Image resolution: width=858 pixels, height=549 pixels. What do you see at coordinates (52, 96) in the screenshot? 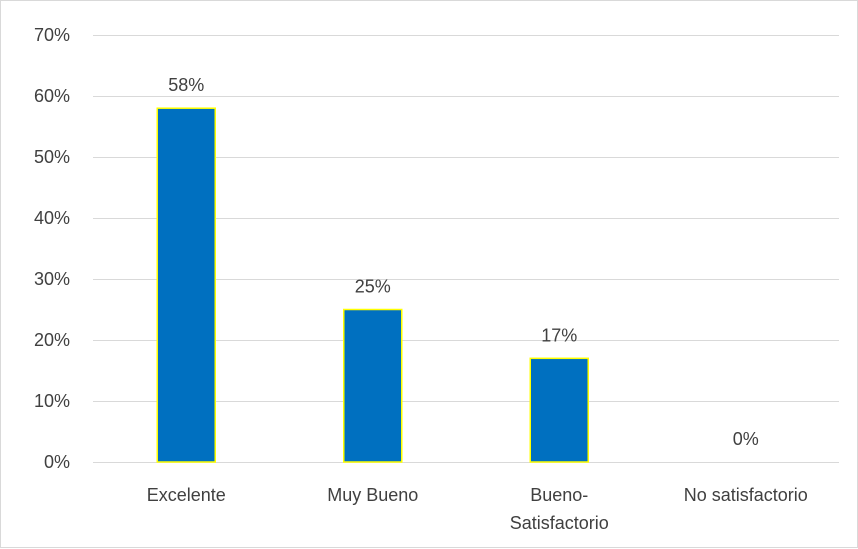
I see `y-tick-label: 60%` at bounding box center [52, 96].